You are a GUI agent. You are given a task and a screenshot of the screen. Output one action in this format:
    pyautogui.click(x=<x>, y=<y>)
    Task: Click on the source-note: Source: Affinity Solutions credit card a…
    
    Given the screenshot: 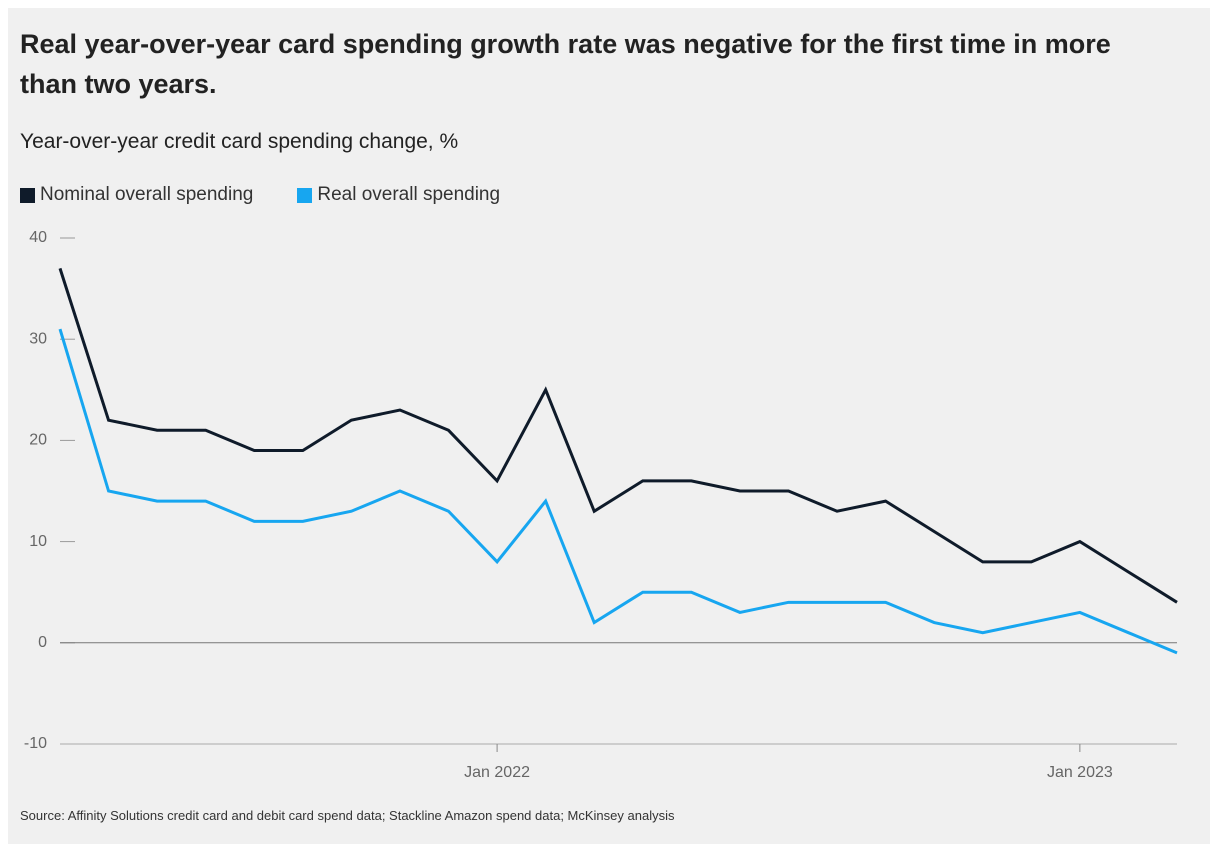 What is the action you would take?
    pyautogui.click(x=347, y=815)
    